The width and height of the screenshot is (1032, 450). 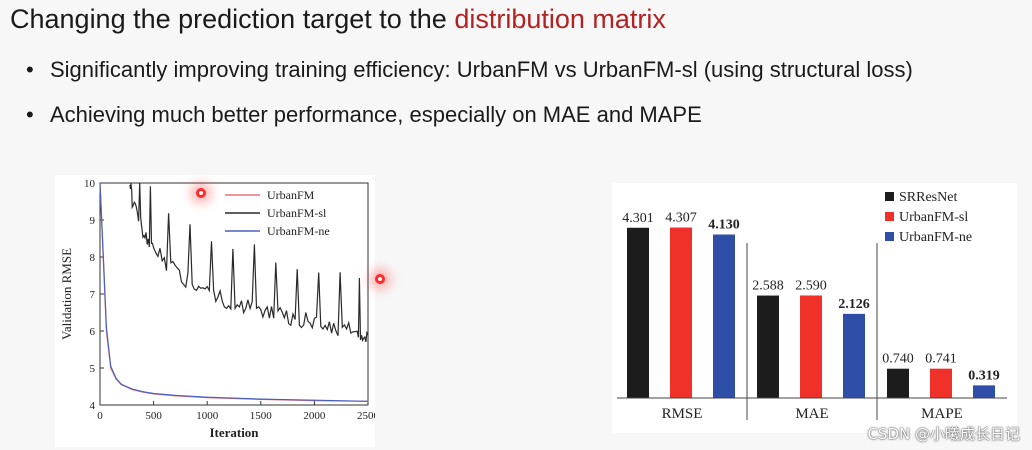 What do you see at coordinates (928, 197) in the screenshot?
I see `legend-label: SRResNet` at bounding box center [928, 197].